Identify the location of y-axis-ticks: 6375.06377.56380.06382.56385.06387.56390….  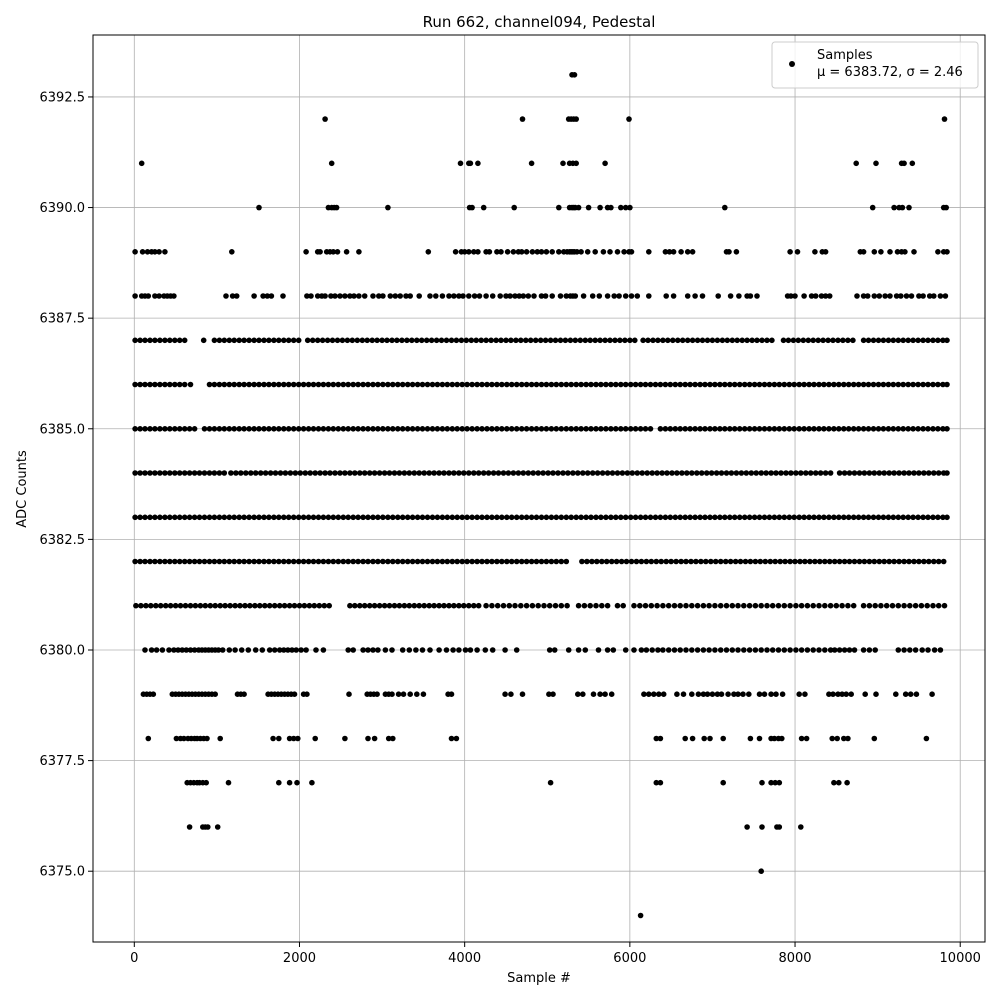
(66, 485).